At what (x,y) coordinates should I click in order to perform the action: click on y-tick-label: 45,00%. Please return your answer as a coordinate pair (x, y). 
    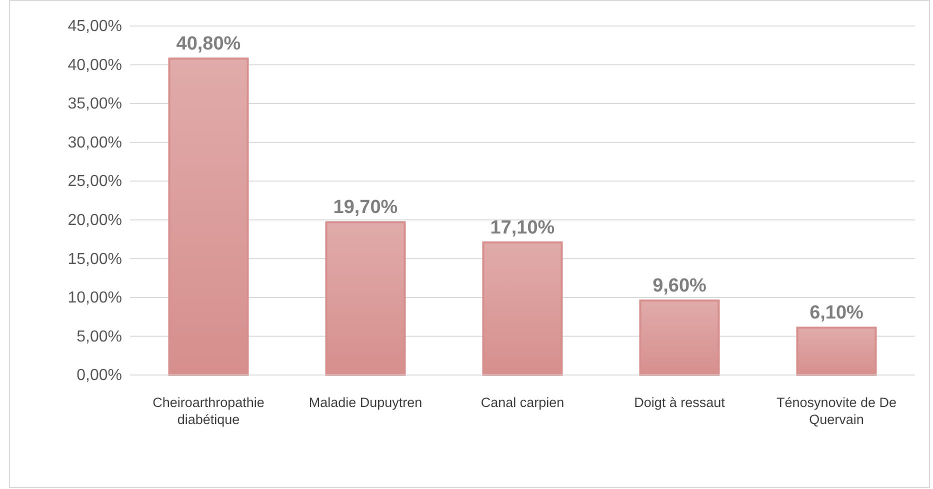
    Looking at the image, I should click on (95, 27).